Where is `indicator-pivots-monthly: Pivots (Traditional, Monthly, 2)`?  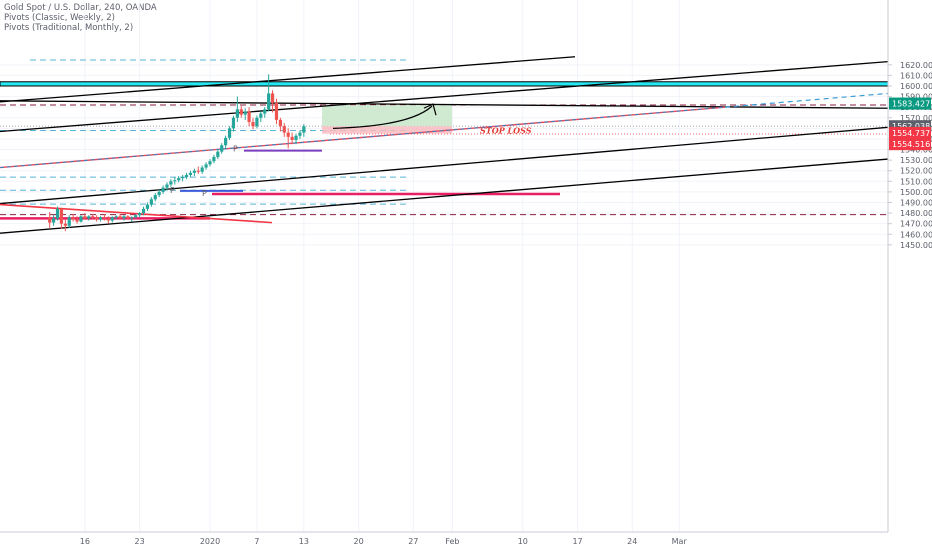 indicator-pivots-monthly: Pivots (Traditional, Monthly, 2) is located at coordinates (69, 28).